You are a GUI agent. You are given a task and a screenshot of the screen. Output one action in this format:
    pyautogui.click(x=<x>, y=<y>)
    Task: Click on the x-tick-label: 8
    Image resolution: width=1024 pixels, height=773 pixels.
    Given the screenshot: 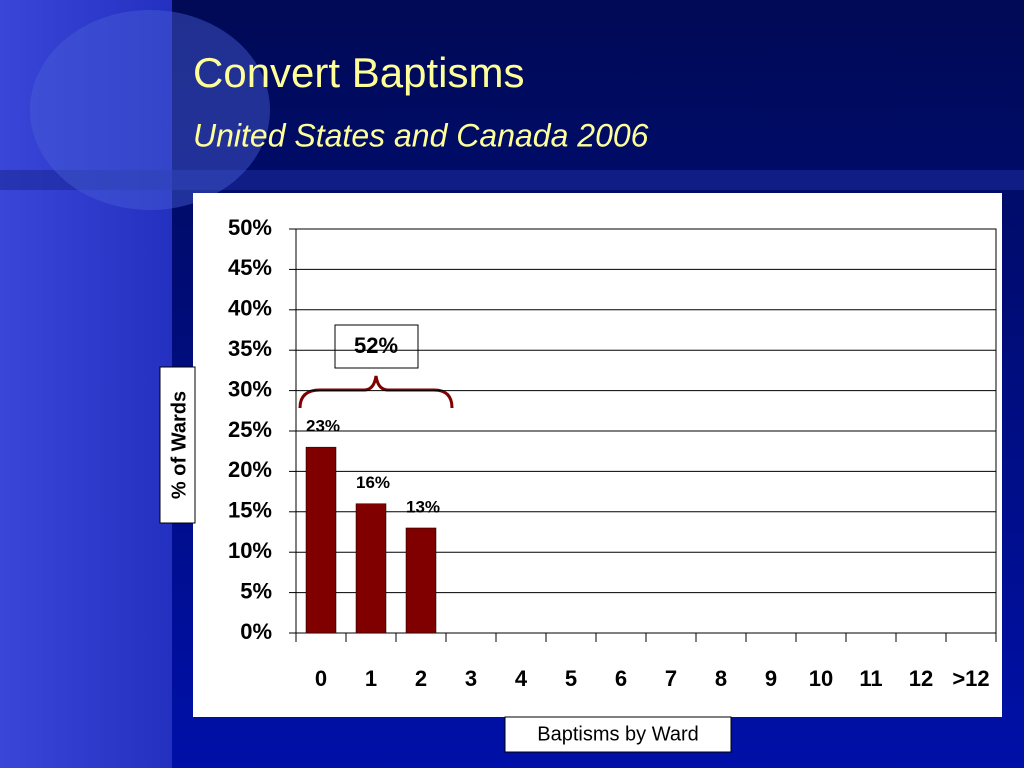 What is the action you would take?
    pyautogui.click(x=721, y=678)
    